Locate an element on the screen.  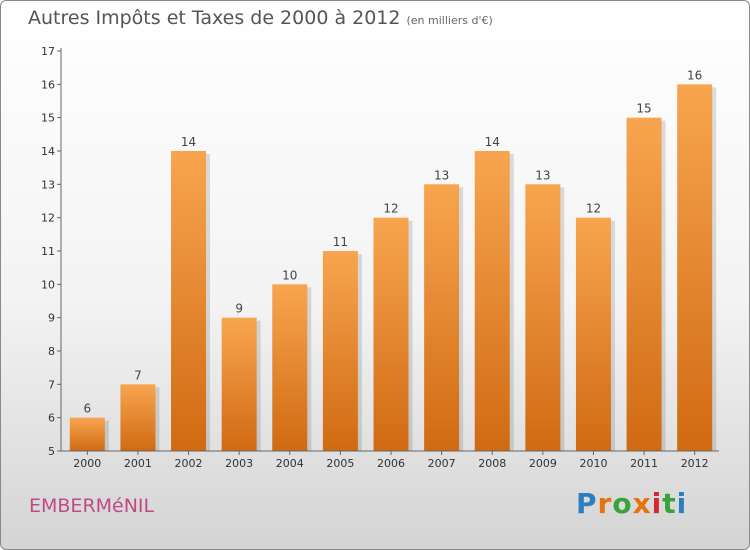
data-label: 9 is located at coordinates (239, 309).